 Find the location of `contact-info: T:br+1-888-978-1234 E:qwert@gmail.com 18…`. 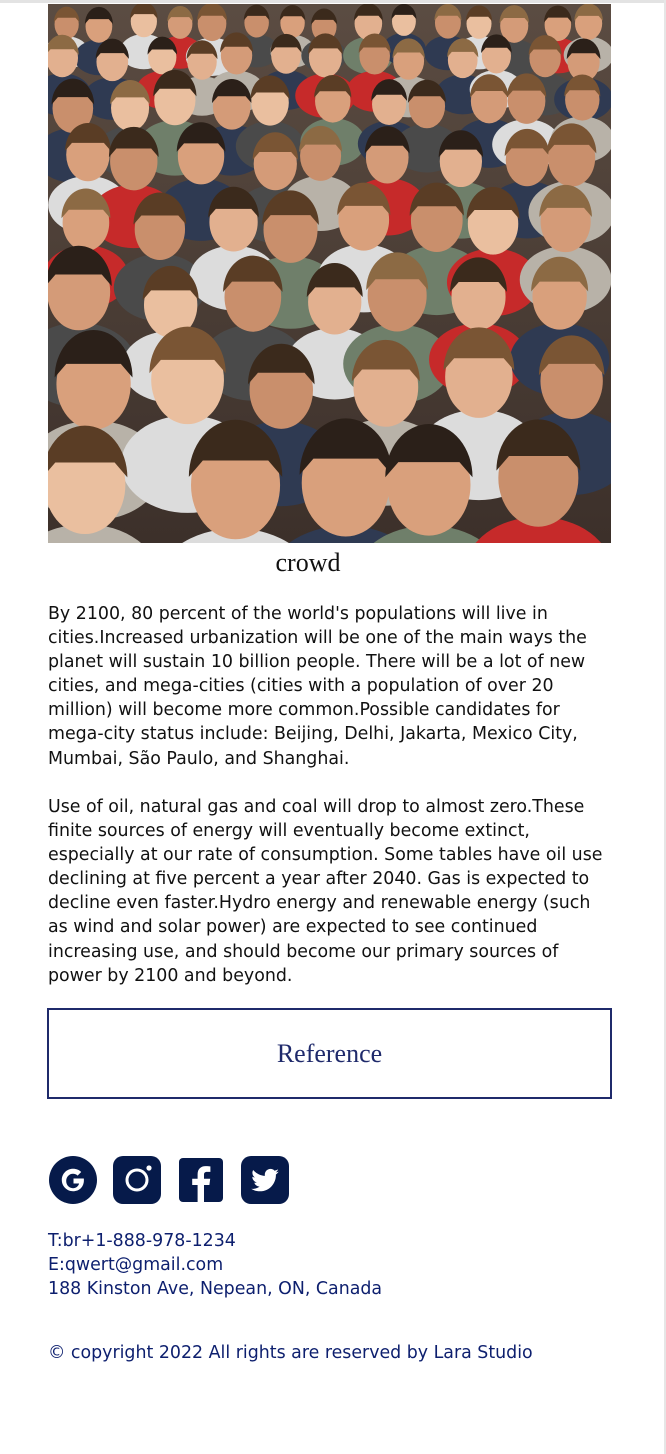

contact-info: T:br+1-888-978-1234 E:qwert@gmail.com 18… is located at coordinates (215, 1265).